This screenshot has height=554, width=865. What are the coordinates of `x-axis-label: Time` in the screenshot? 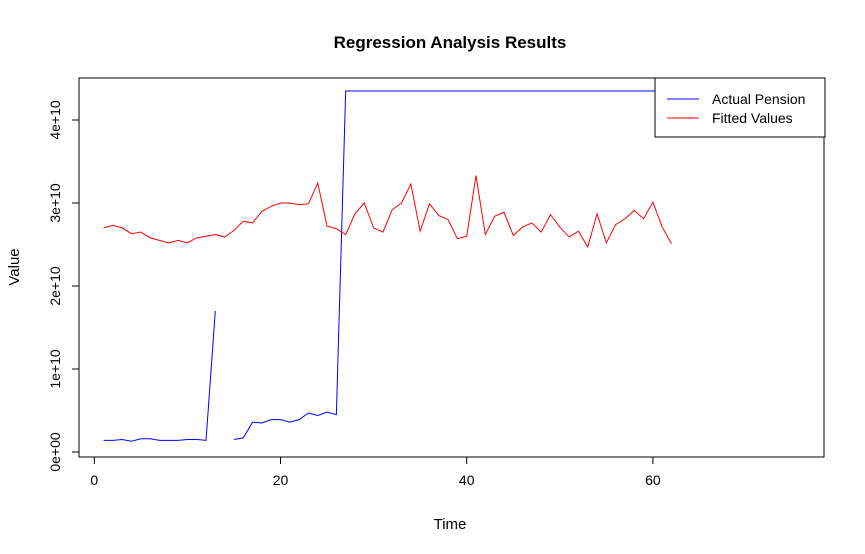 It's located at (450, 524).